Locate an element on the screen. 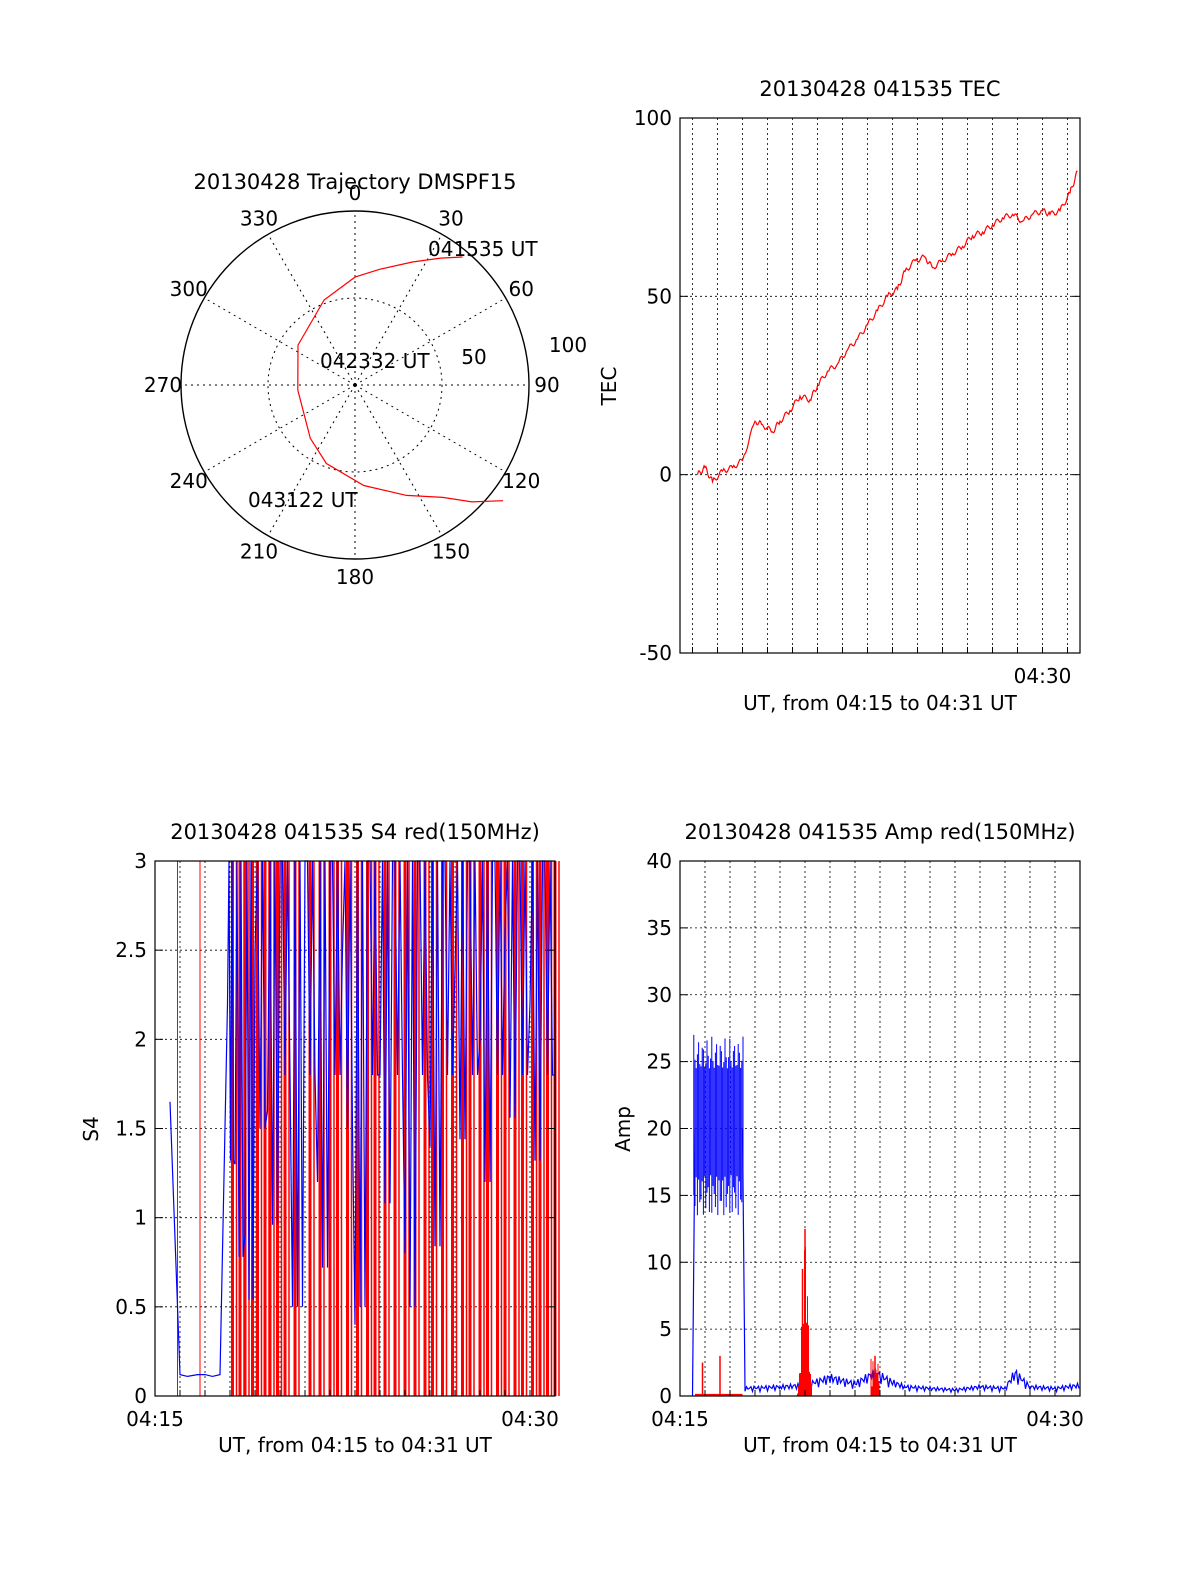 This screenshot has width=1200, height=1575. y-tick-label: 25 is located at coordinates (659, 1062).